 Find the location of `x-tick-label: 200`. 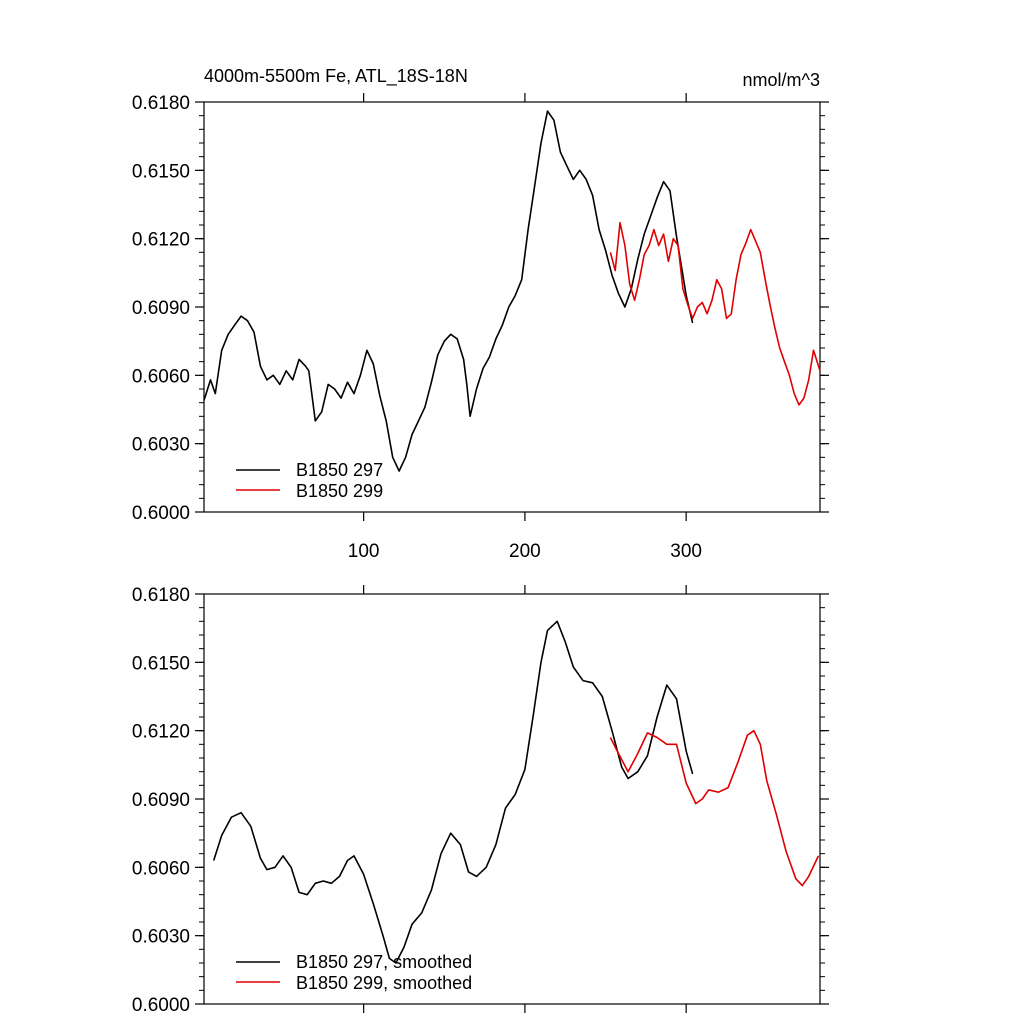

x-tick-label: 200 is located at coordinates (525, 551).